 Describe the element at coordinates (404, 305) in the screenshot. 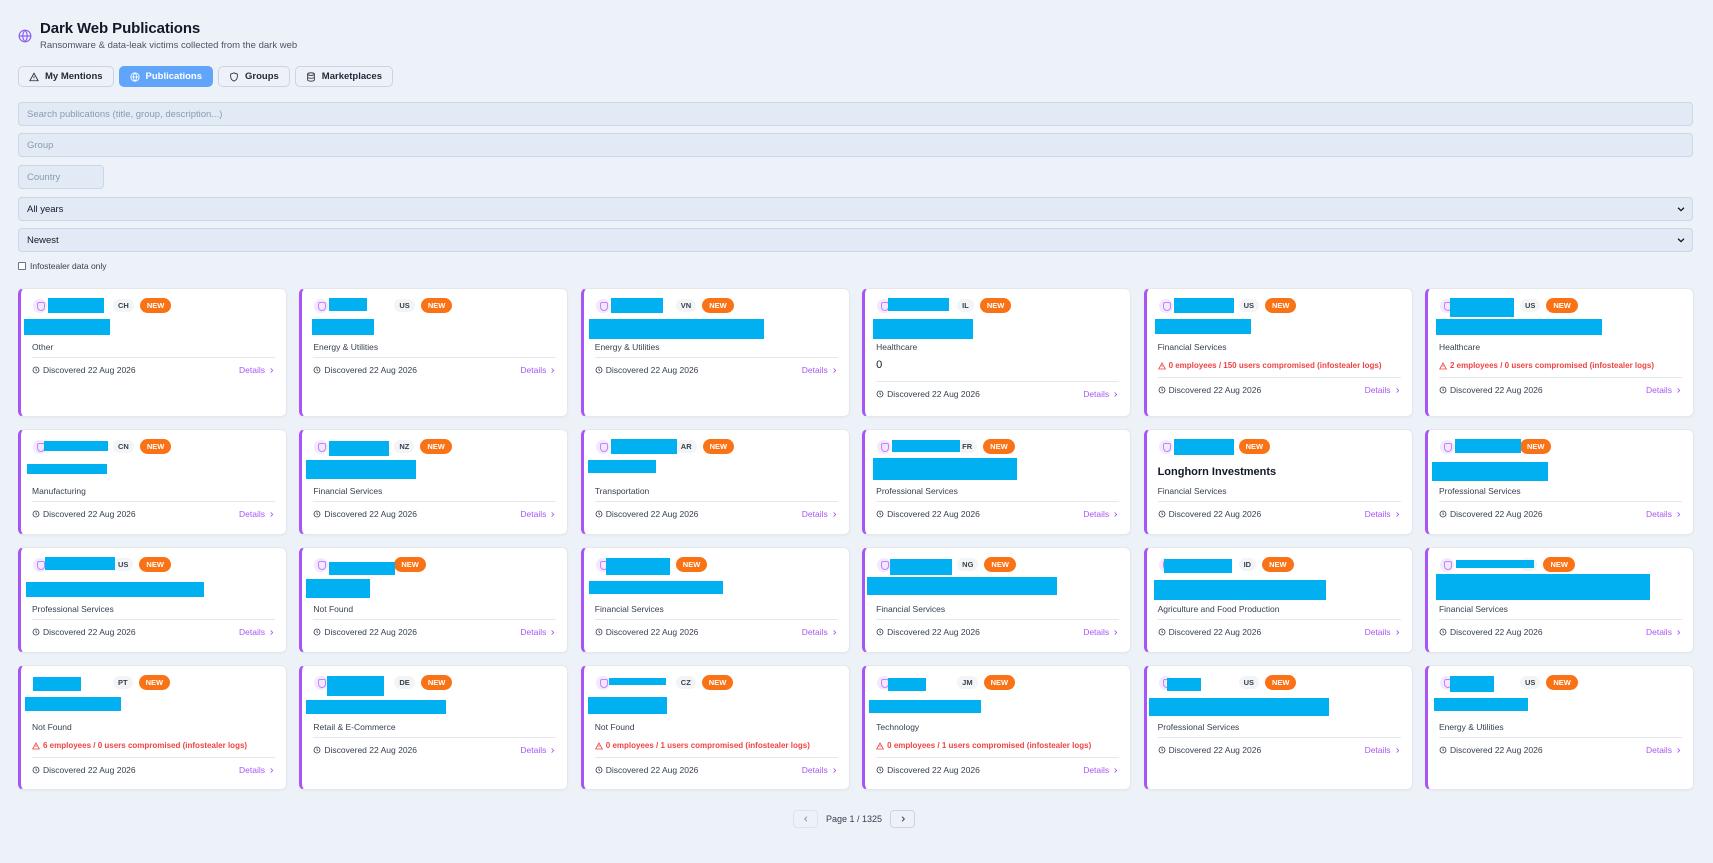

I see `country-badge: US` at that location.